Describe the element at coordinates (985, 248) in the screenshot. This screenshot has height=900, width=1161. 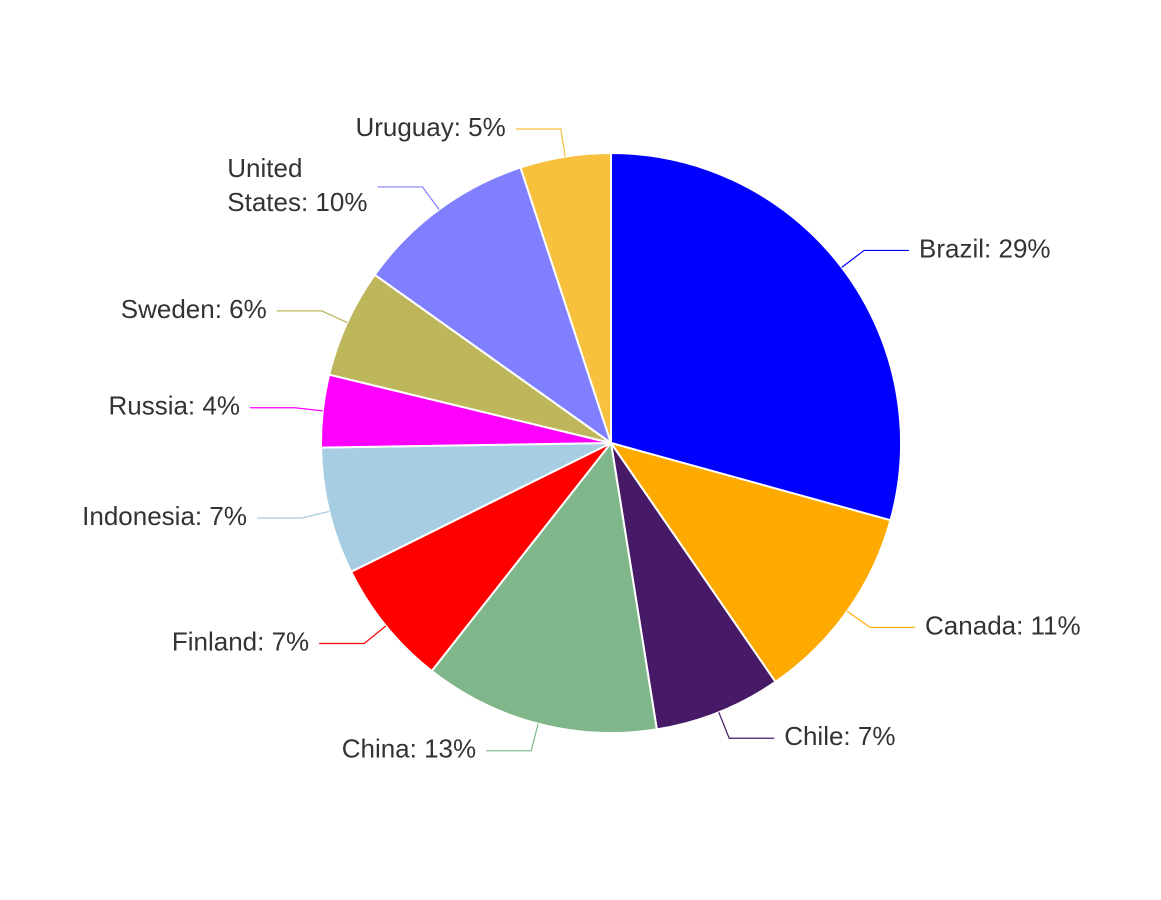
I see `slice-label: Brazil: 29%` at that location.